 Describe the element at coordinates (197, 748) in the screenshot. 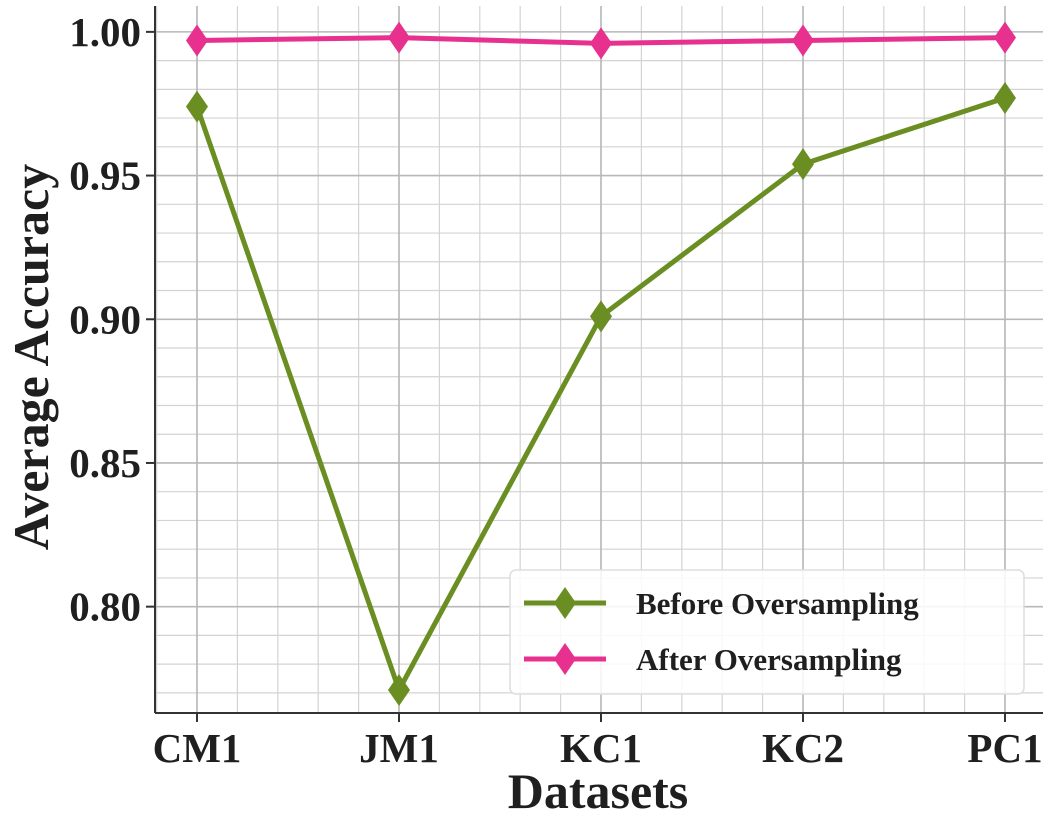

I see `x-tick-label: CM1` at that location.